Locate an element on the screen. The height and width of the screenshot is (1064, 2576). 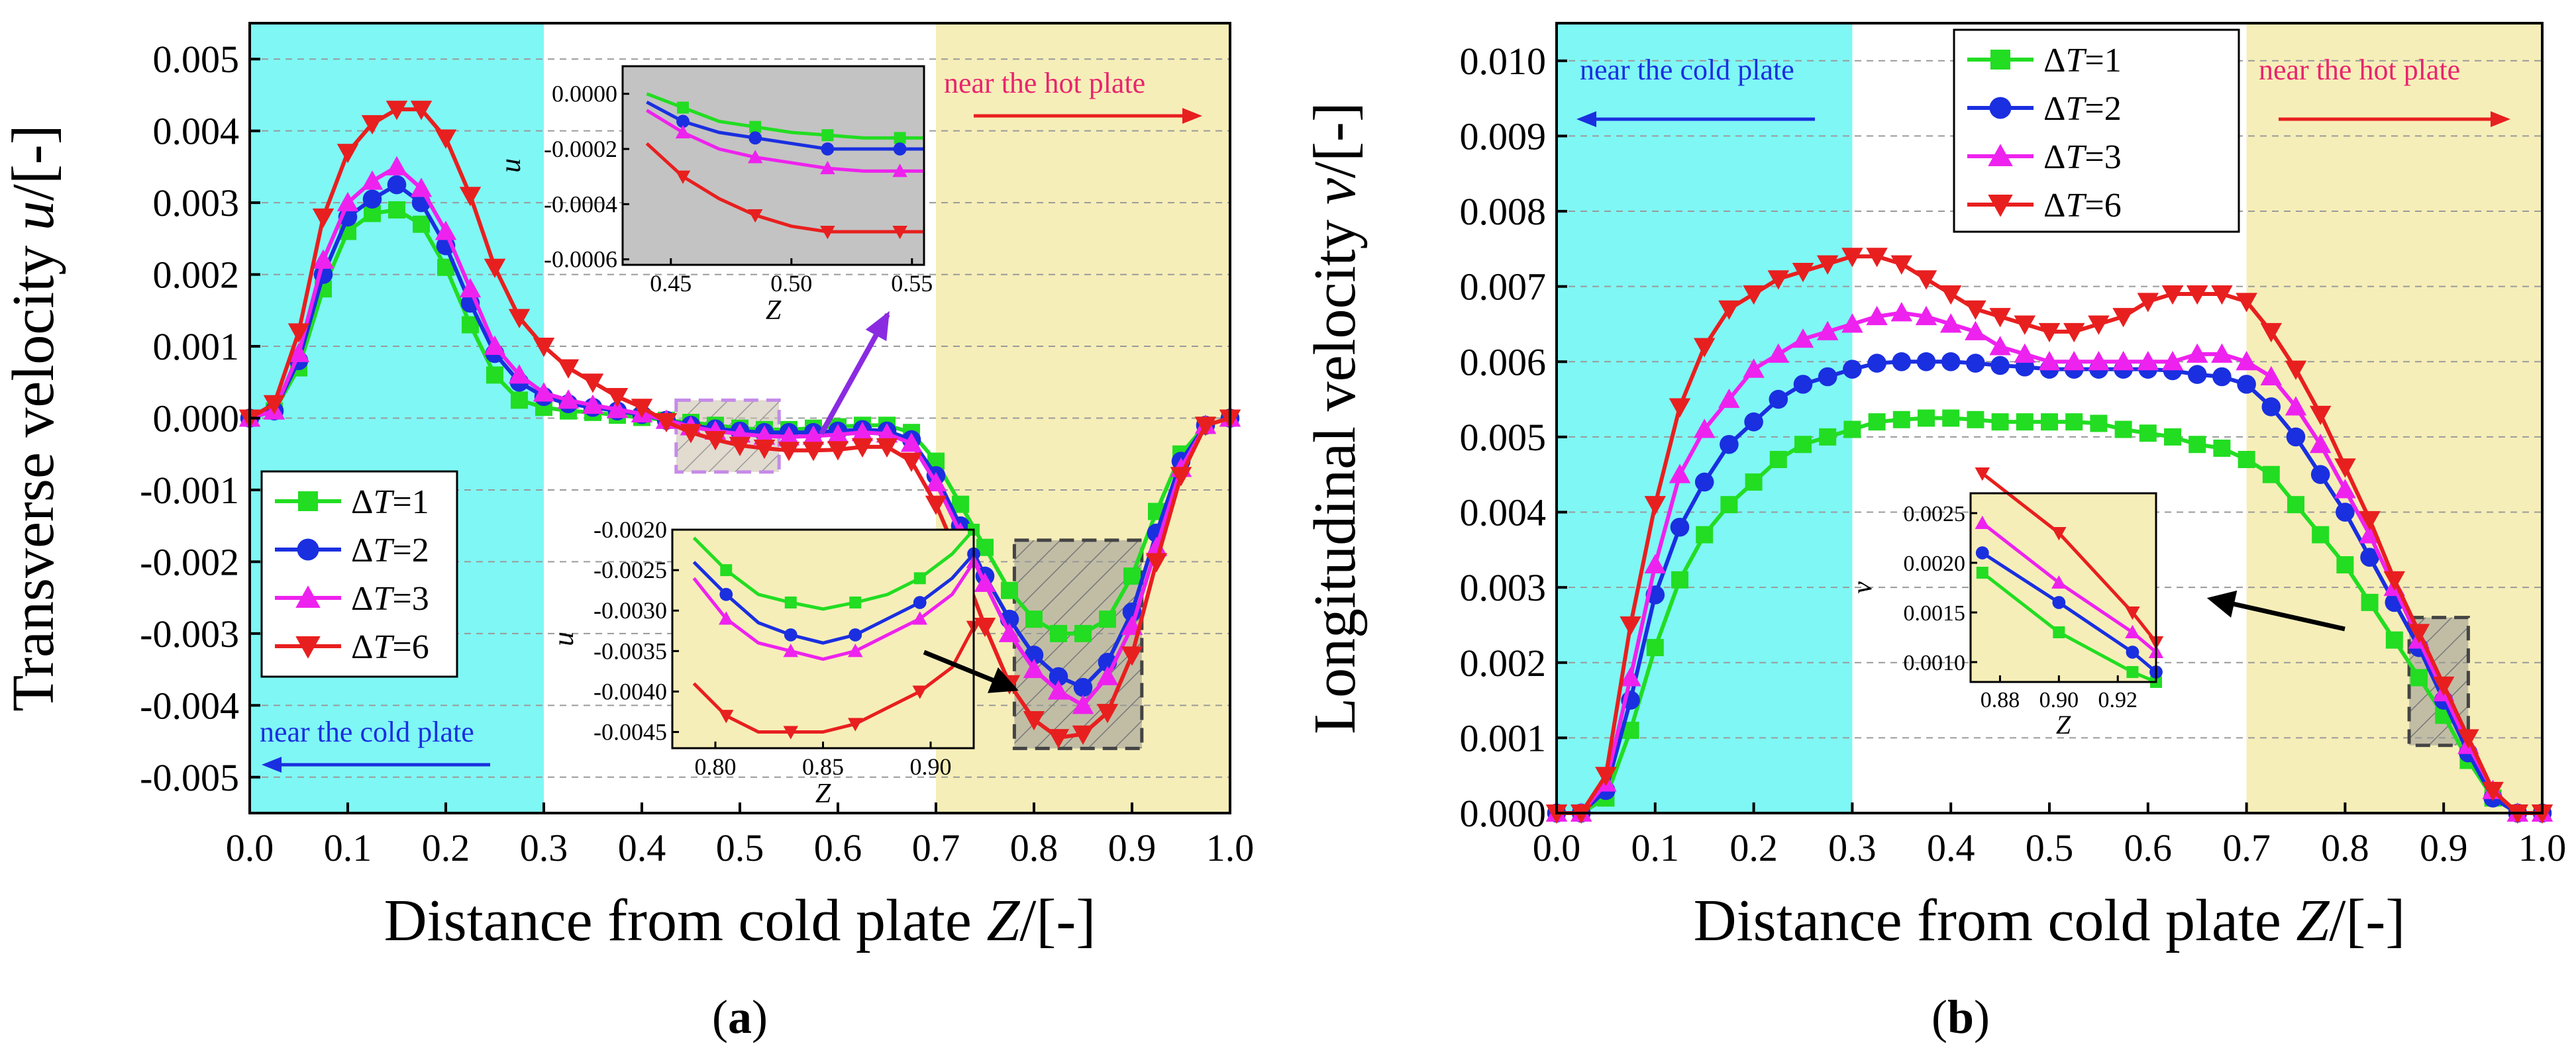
legend-label: ΔT=6 is located at coordinates (390, 647).